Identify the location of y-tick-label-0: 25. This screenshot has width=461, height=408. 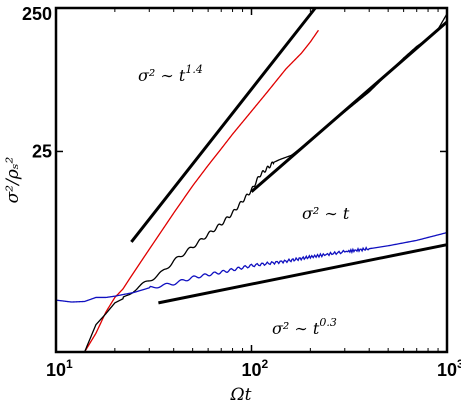
(42, 151).